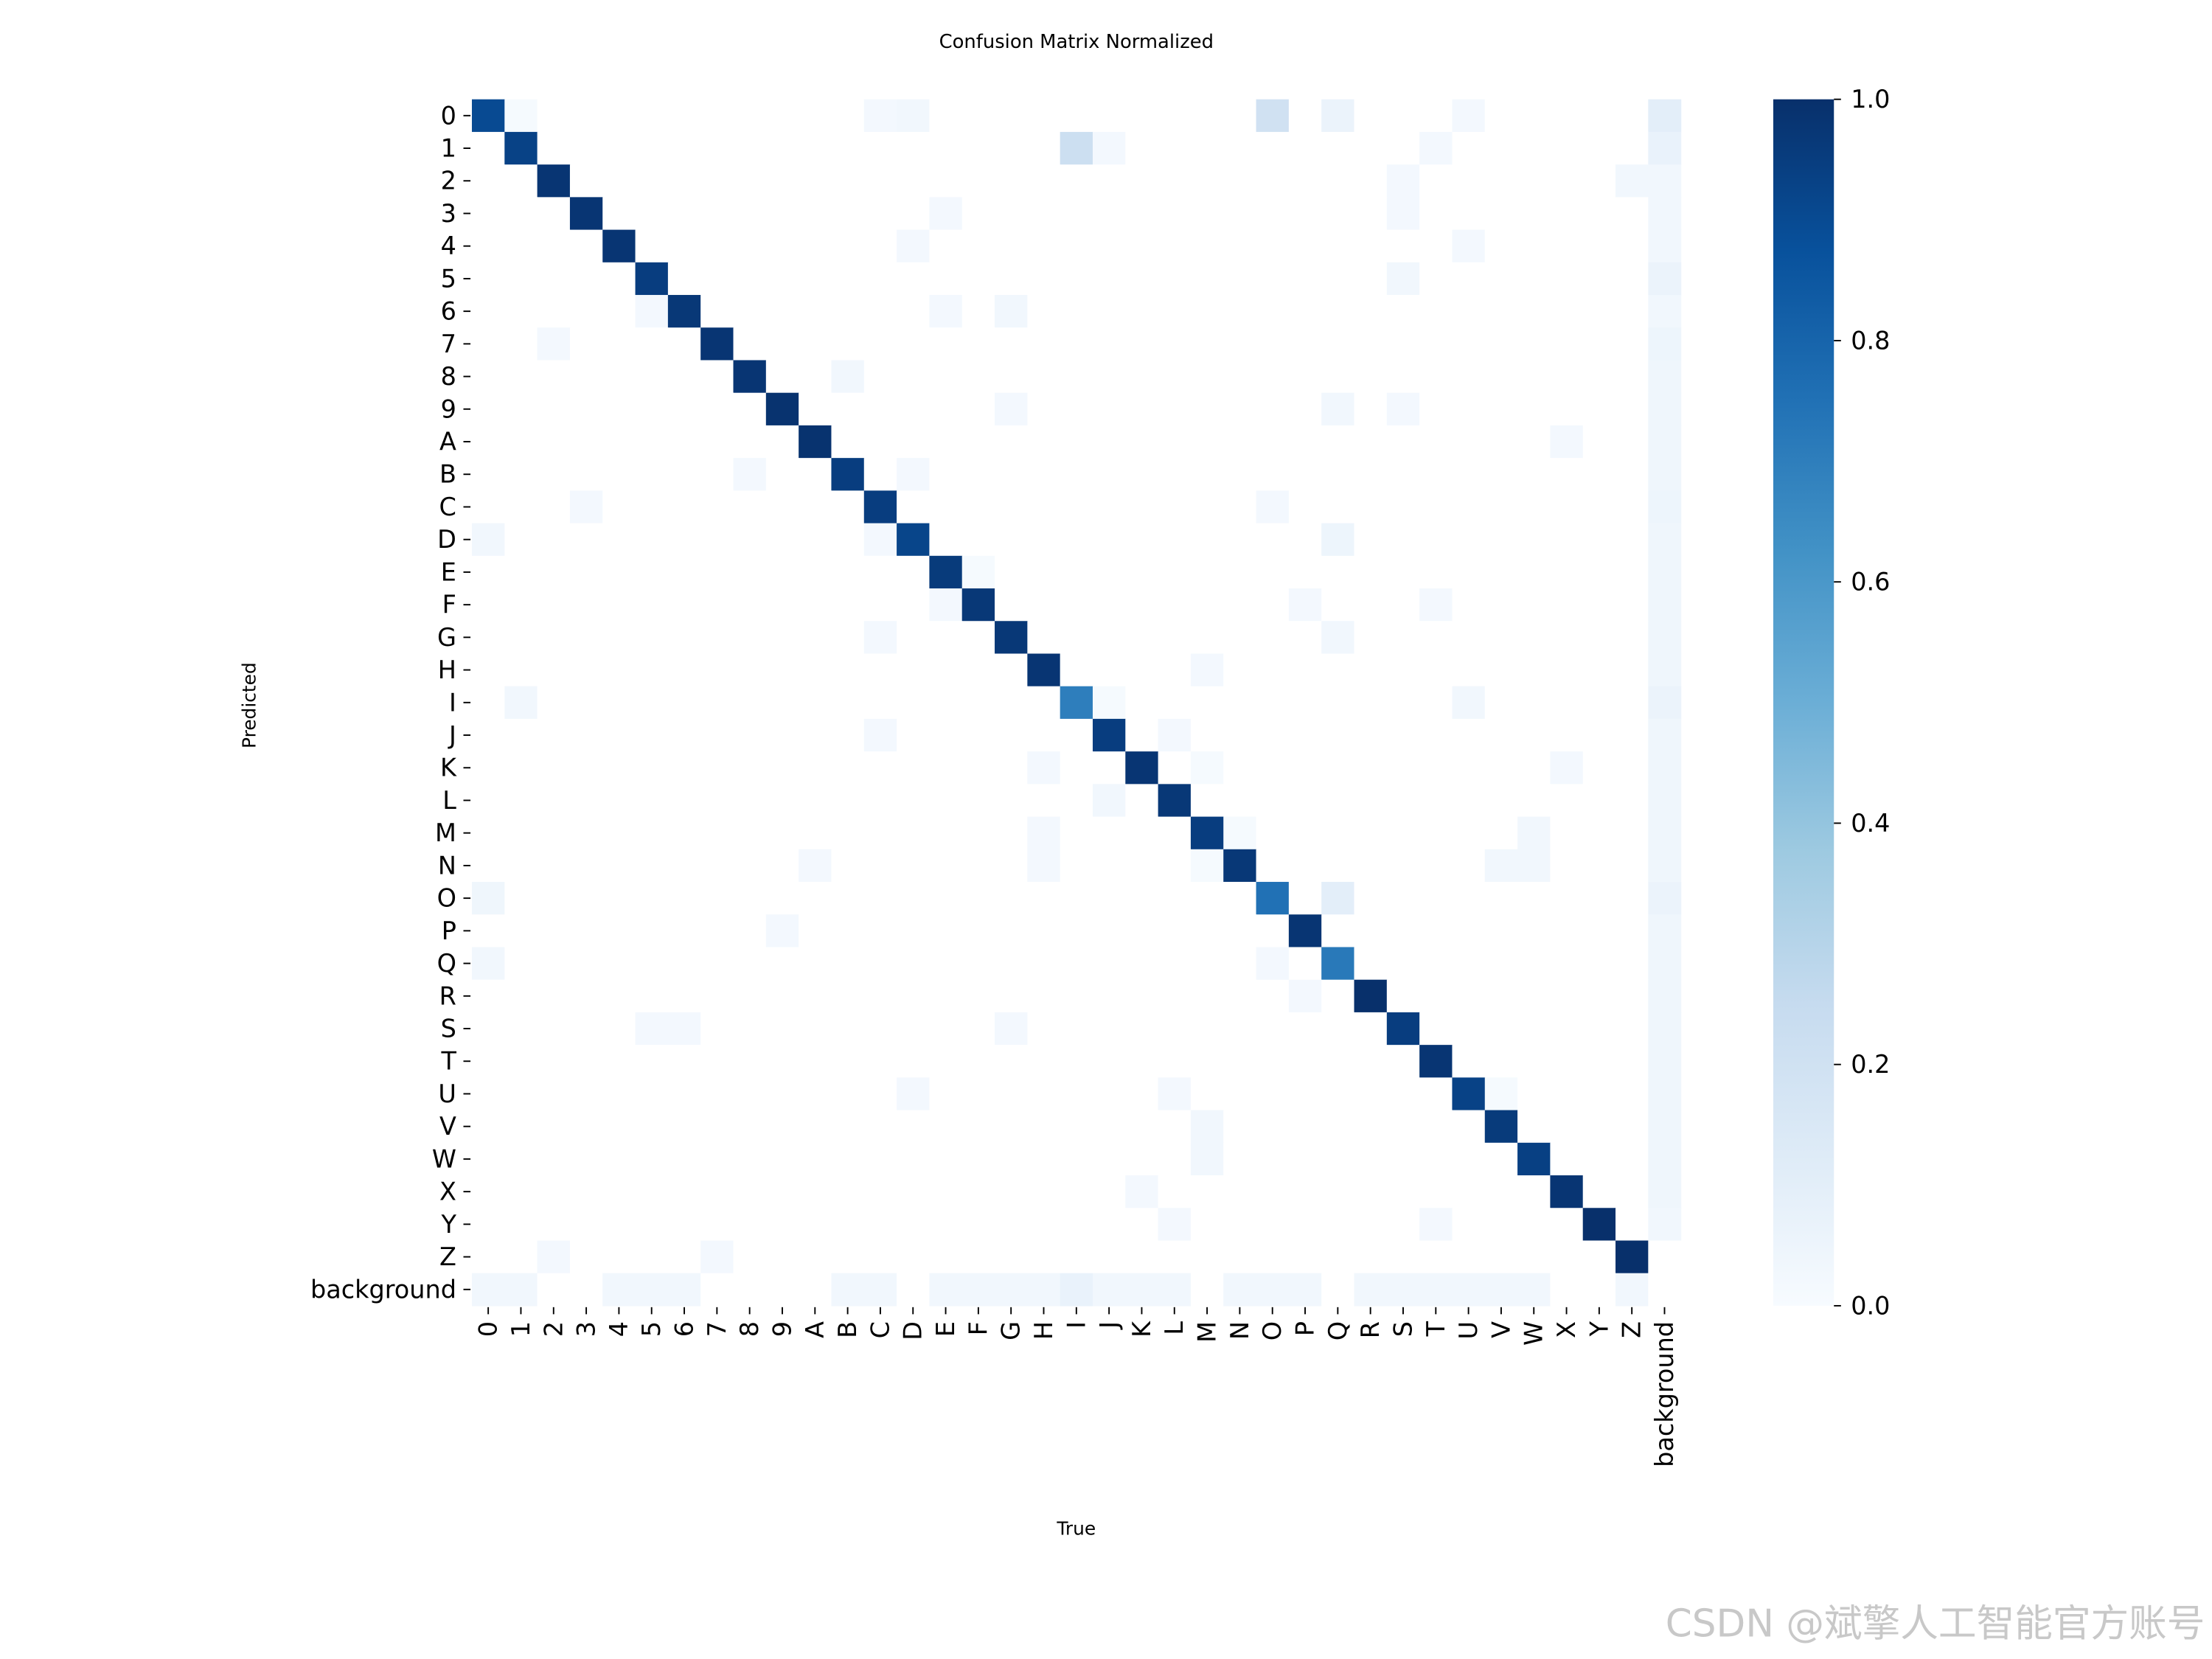 The width and height of the screenshot is (2212, 1659). I want to click on y-tick-label: 4, so click(448, 246).